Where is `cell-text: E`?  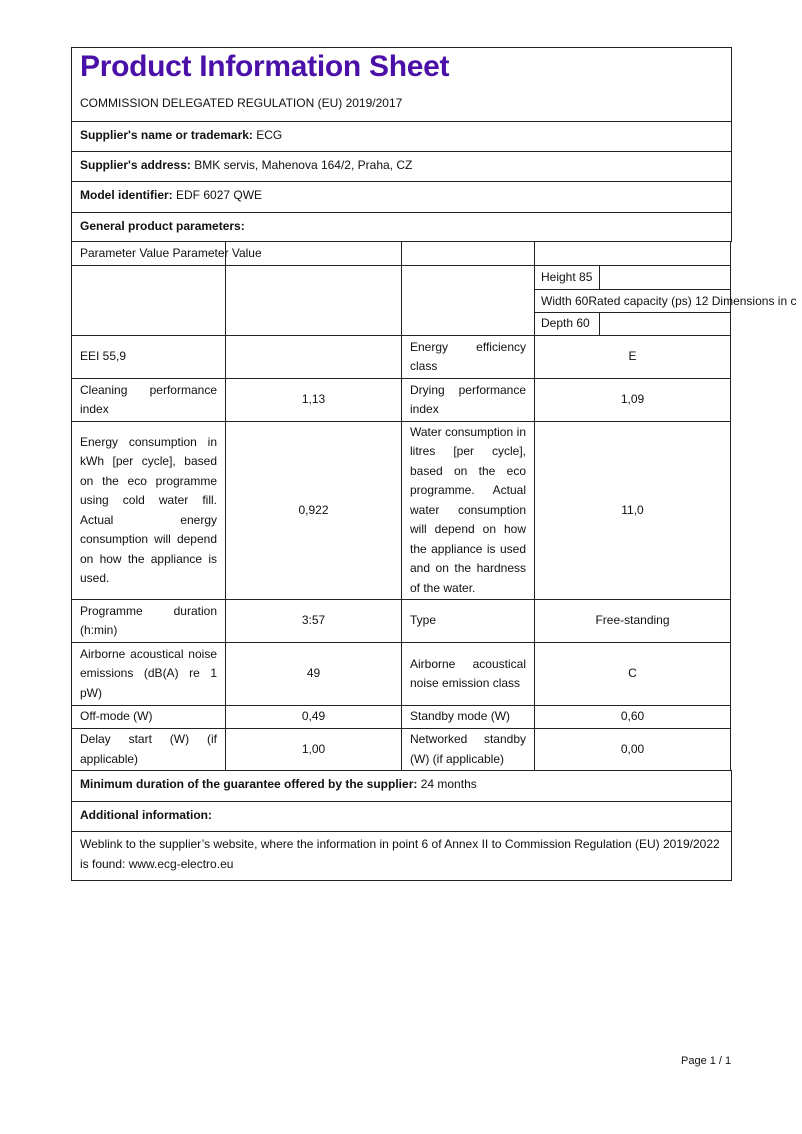 cell-text: E is located at coordinates (632, 356).